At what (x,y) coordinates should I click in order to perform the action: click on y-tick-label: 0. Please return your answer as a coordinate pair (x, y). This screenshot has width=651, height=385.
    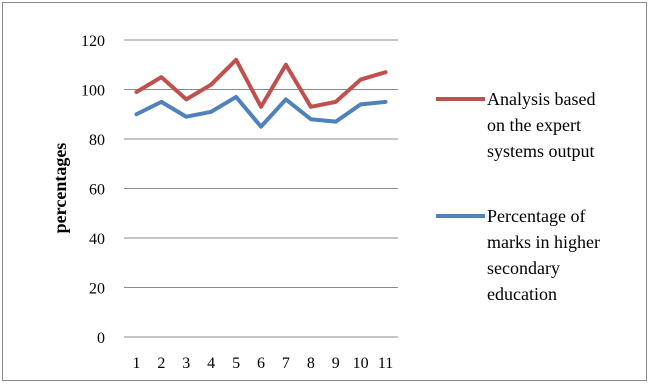
    Looking at the image, I should click on (101, 338).